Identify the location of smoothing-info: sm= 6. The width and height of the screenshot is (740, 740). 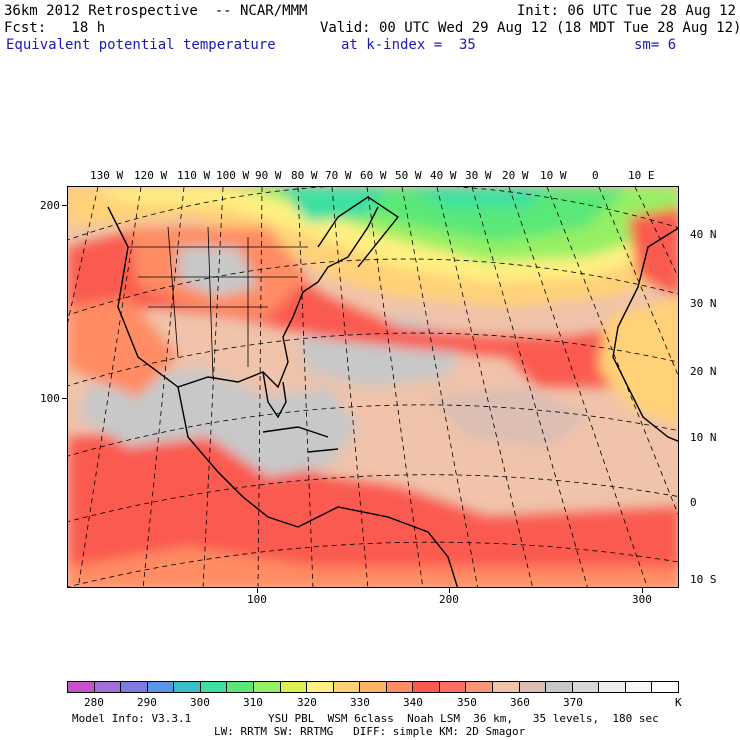
(655, 45).